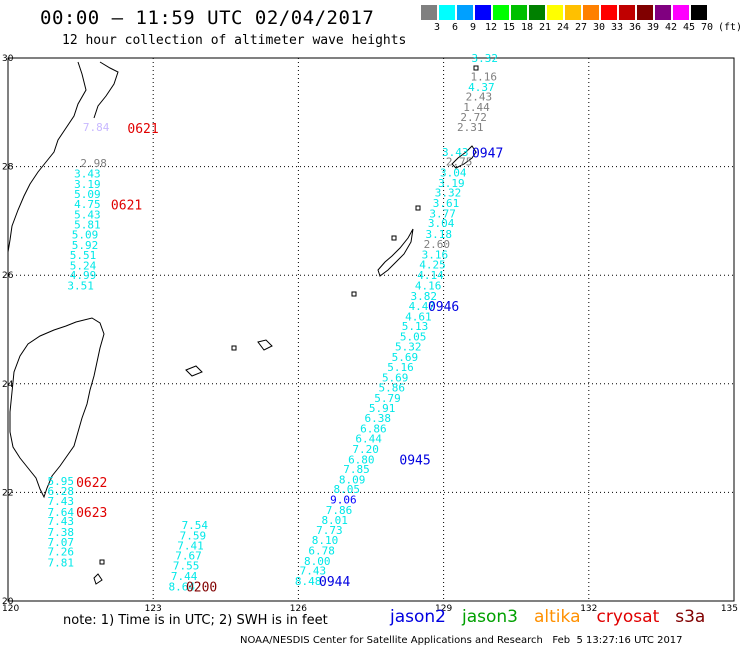 The image size is (740, 650). I want to click on wave-height-value: 5.24, so click(83, 265).